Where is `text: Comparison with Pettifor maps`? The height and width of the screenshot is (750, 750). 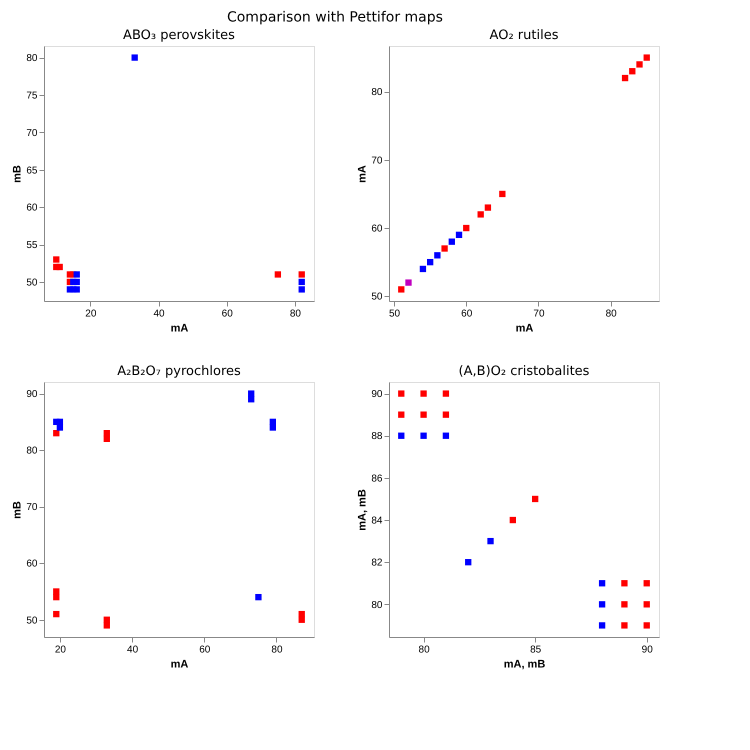
text: Comparison with Pettifor maps is located at coordinates (334, 18).